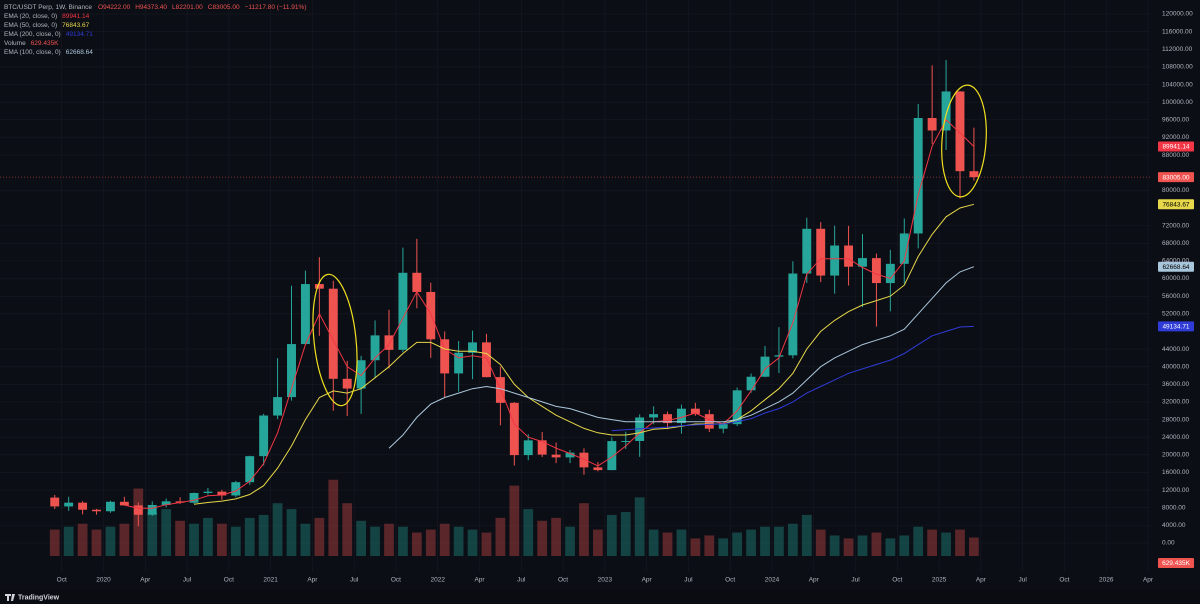 This screenshot has height=604, width=1200. Describe the element at coordinates (1175, 366) in the screenshot. I see `y-tick-label: 40000.00` at that location.